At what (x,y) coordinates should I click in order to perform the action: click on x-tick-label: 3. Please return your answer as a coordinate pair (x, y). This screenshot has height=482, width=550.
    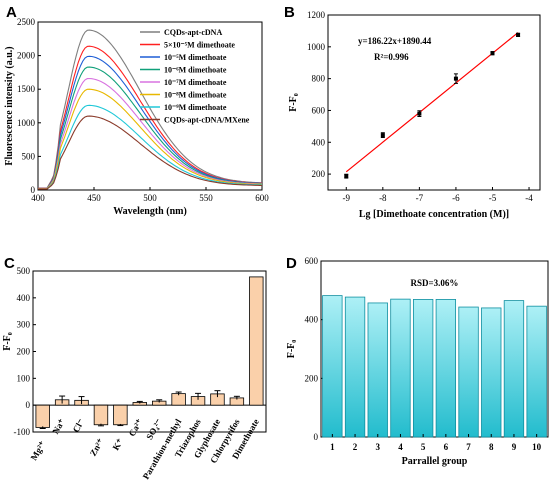
    Looking at the image, I should click on (378, 447).